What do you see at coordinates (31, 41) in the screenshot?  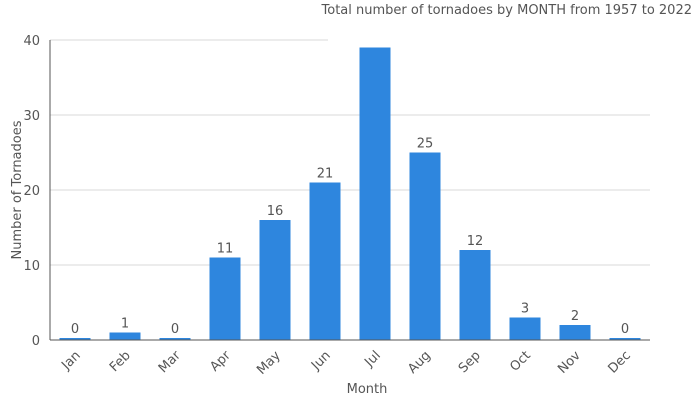 I see `y-tick-label: 40` at bounding box center [31, 41].